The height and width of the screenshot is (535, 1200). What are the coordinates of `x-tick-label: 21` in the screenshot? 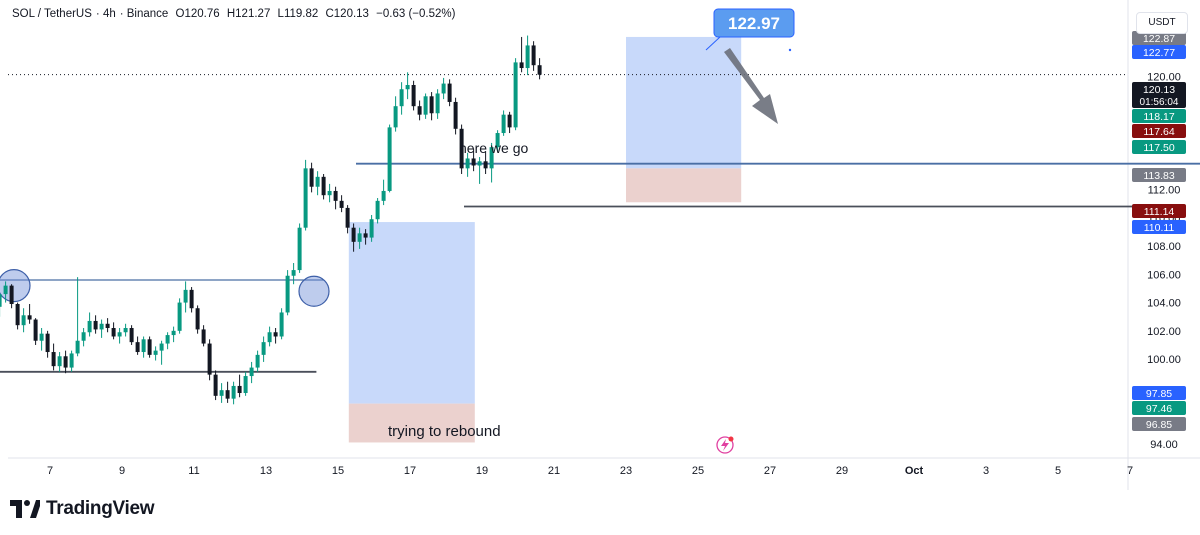 It's located at (554, 471).